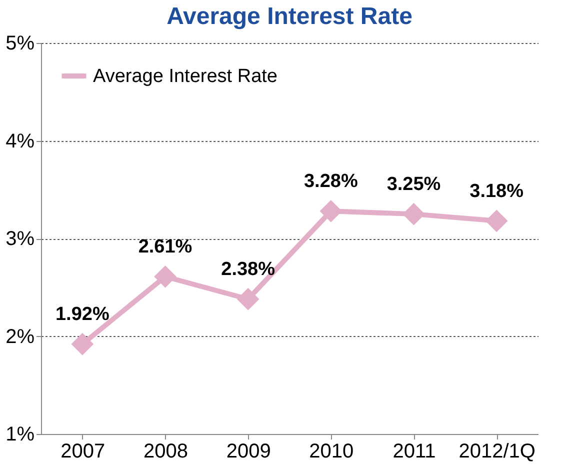  What do you see at coordinates (185, 76) in the screenshot?
I see `legend-label: Average Interest Rate` at bounding box center [185, 76].